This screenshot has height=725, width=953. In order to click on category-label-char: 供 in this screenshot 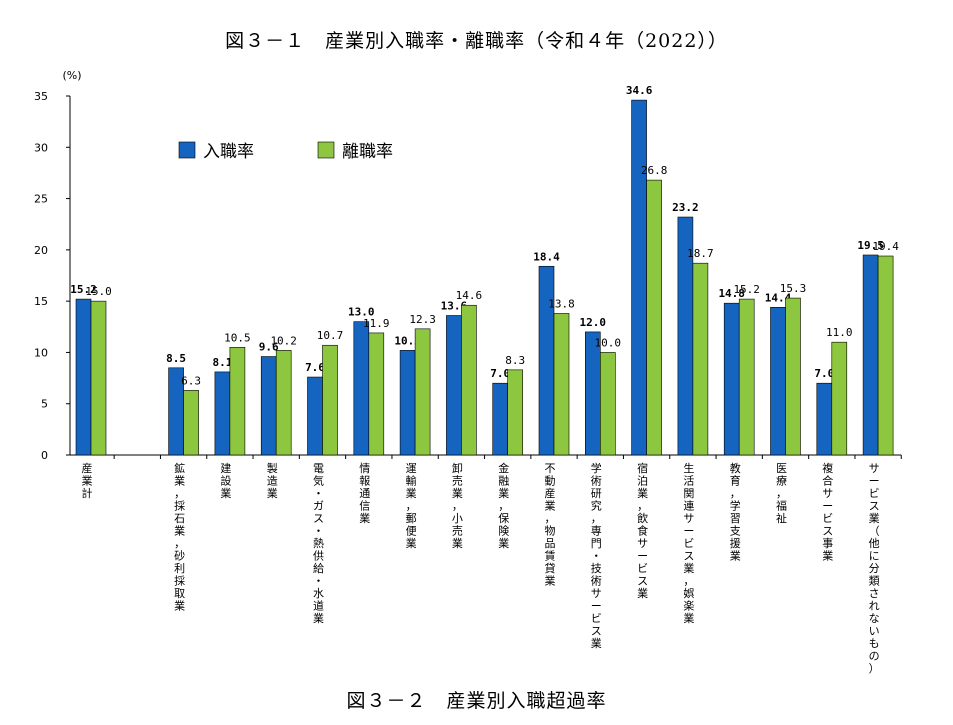, I will do `click(318, 556)`.